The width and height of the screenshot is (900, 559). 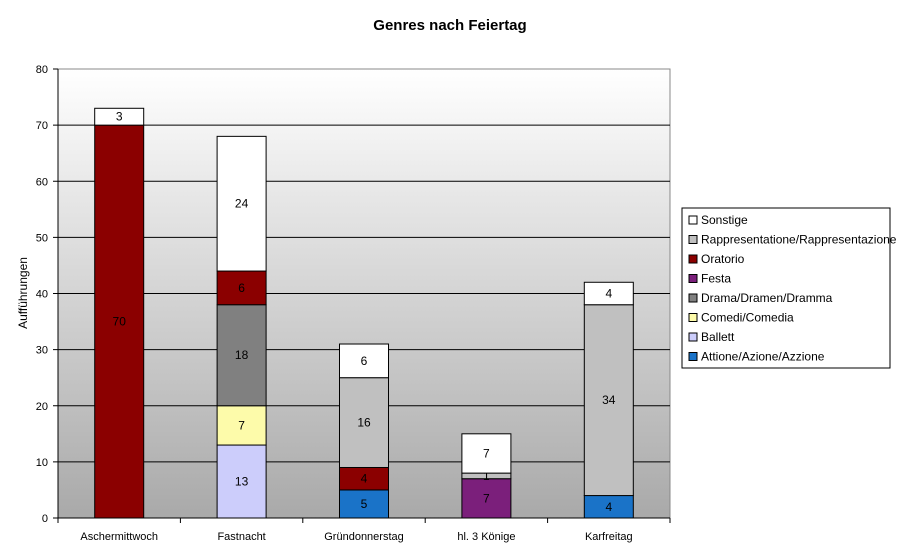 I want to click on y-tick-label: 80, so click(x=42, y=70).